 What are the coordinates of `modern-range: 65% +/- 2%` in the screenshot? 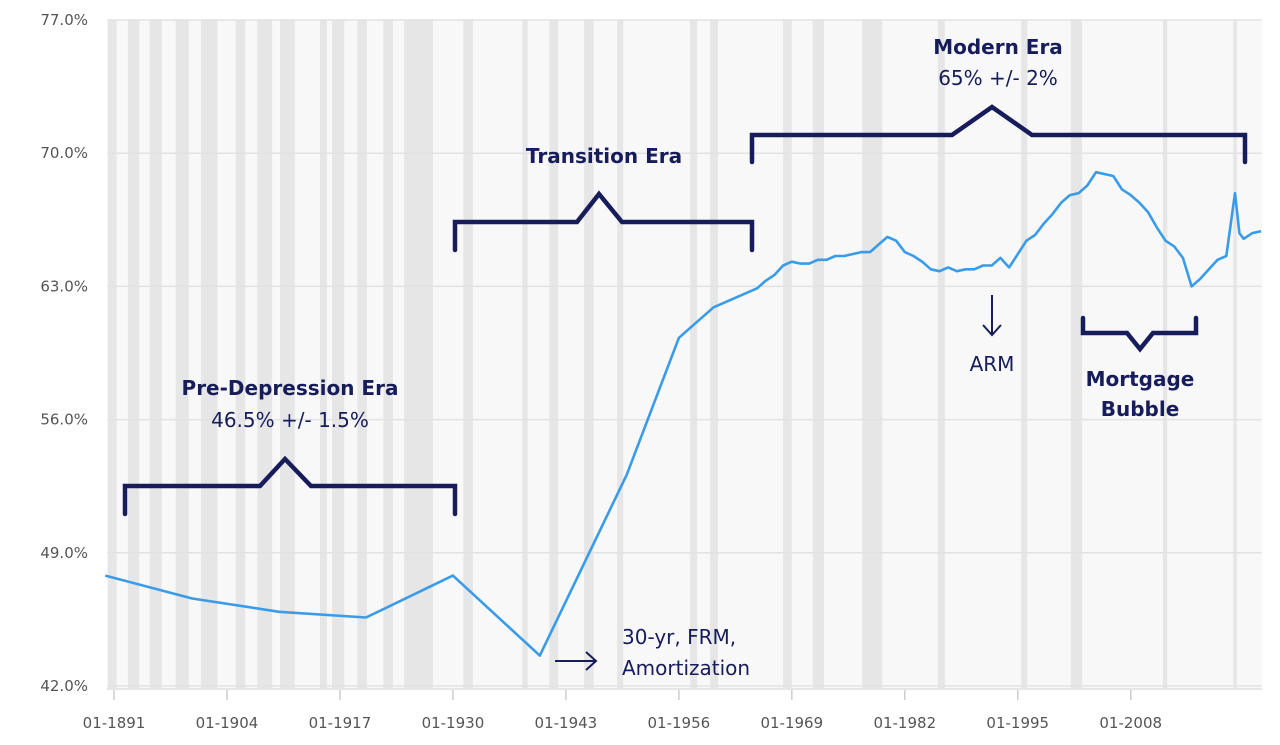 It's located at (998, 78).